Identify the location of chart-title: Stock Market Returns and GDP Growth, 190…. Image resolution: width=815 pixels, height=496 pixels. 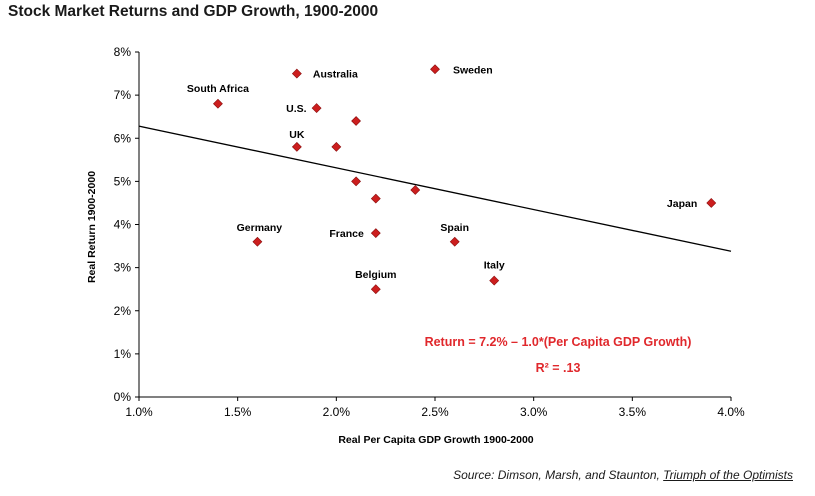
(193, 11).